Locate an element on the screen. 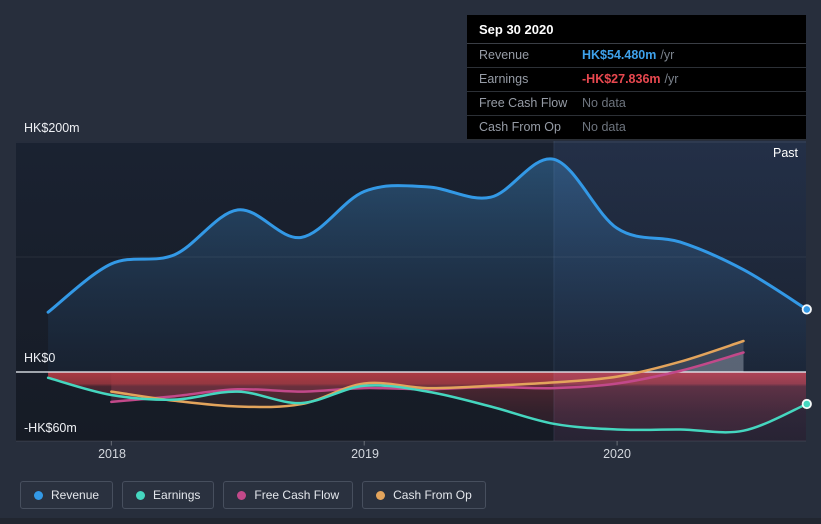  tooltip-row-free-cash-flow: Free Cash Flow No data is located at coordinates (636, 104).